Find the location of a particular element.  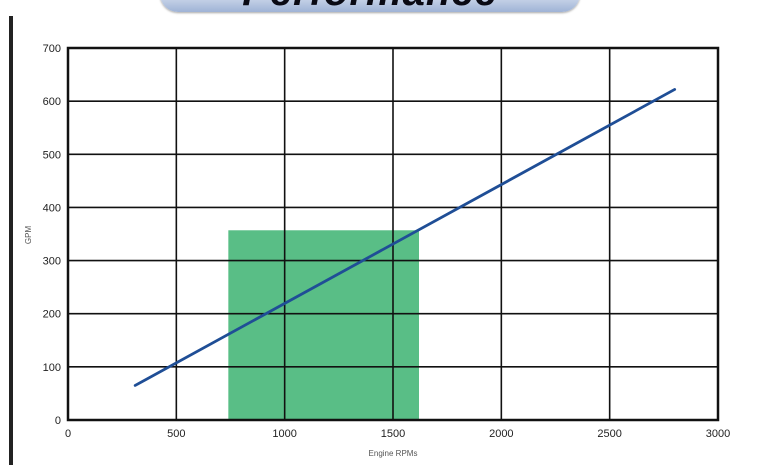

y-tick-label: 600 is located at coordinates (52, 102).